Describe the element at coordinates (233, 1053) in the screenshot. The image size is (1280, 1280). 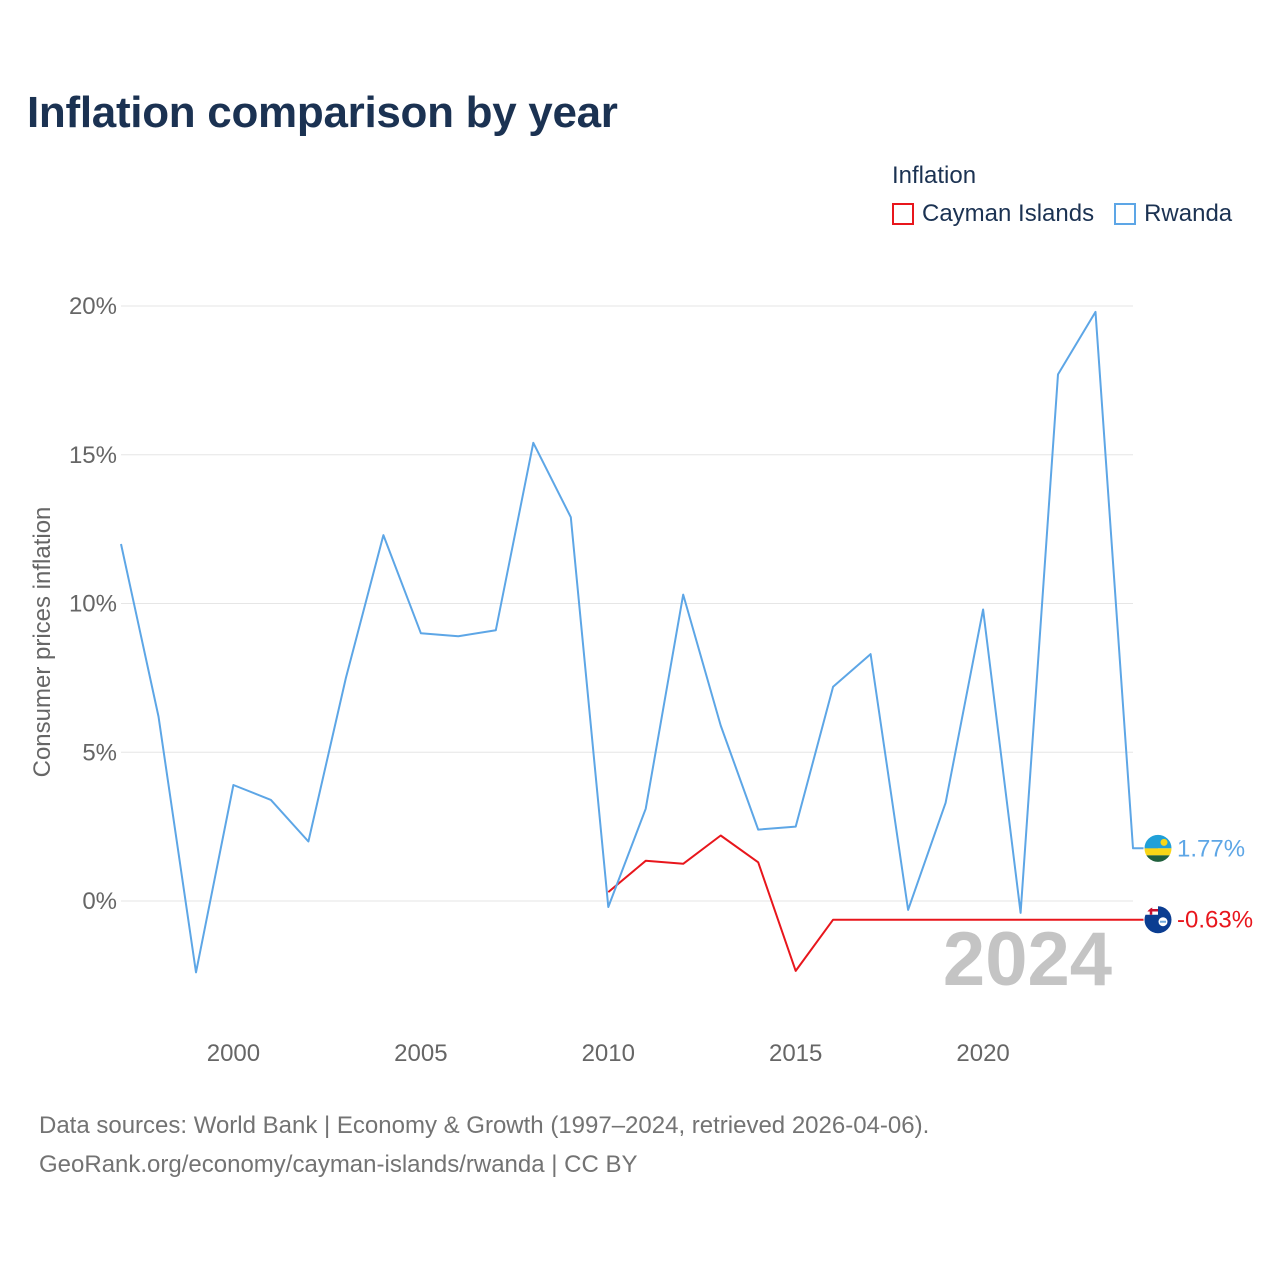
I see `x-tick-label: 2000` at that location.